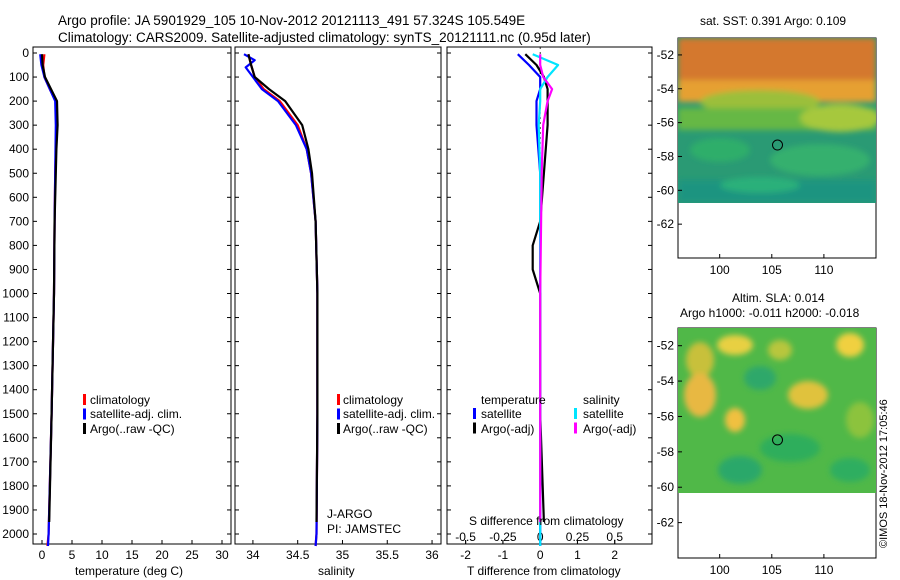 The height and width of the screenshot is (580, 900). Describe the element at coordinates (432, 555) in the screenshot. I see `sal-x-tick-label: 36` at that location.